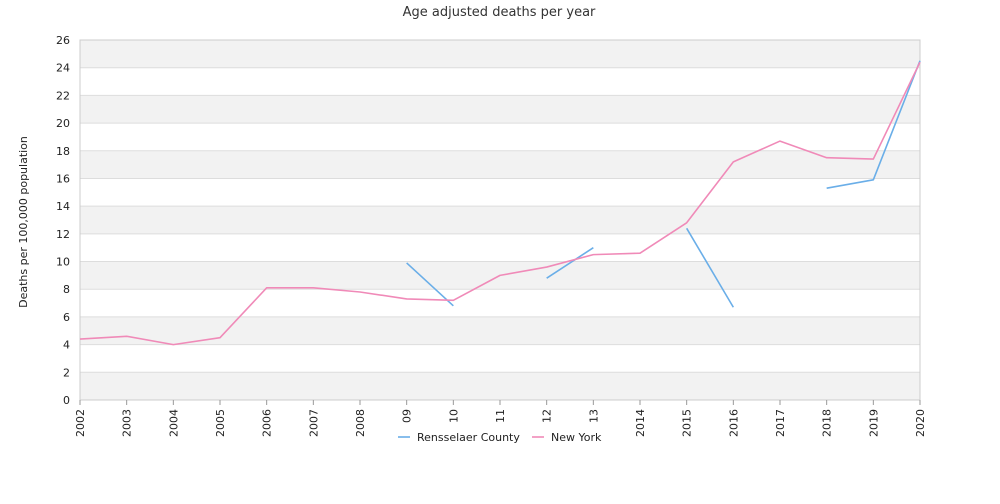 The height and width of the screenshot is (504, 1000). What do you see at coordinates (80, 423) in the screenshot?
I see `x-tick-label: 2002` at bounding box center [80, 423].